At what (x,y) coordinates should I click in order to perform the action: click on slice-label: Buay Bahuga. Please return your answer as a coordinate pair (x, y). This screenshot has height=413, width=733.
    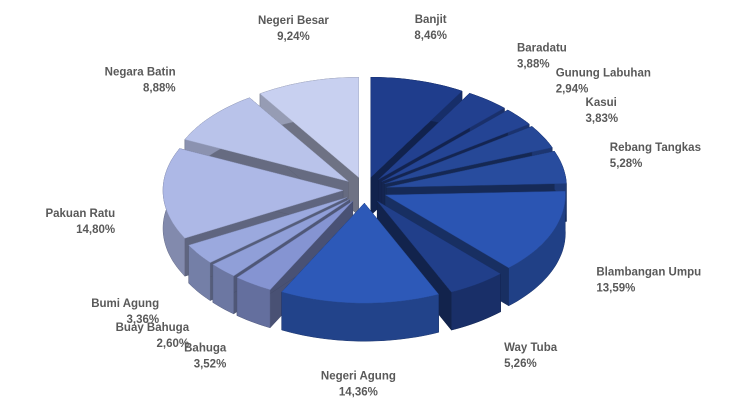
    Looking at the image, I should click on (153, 328).